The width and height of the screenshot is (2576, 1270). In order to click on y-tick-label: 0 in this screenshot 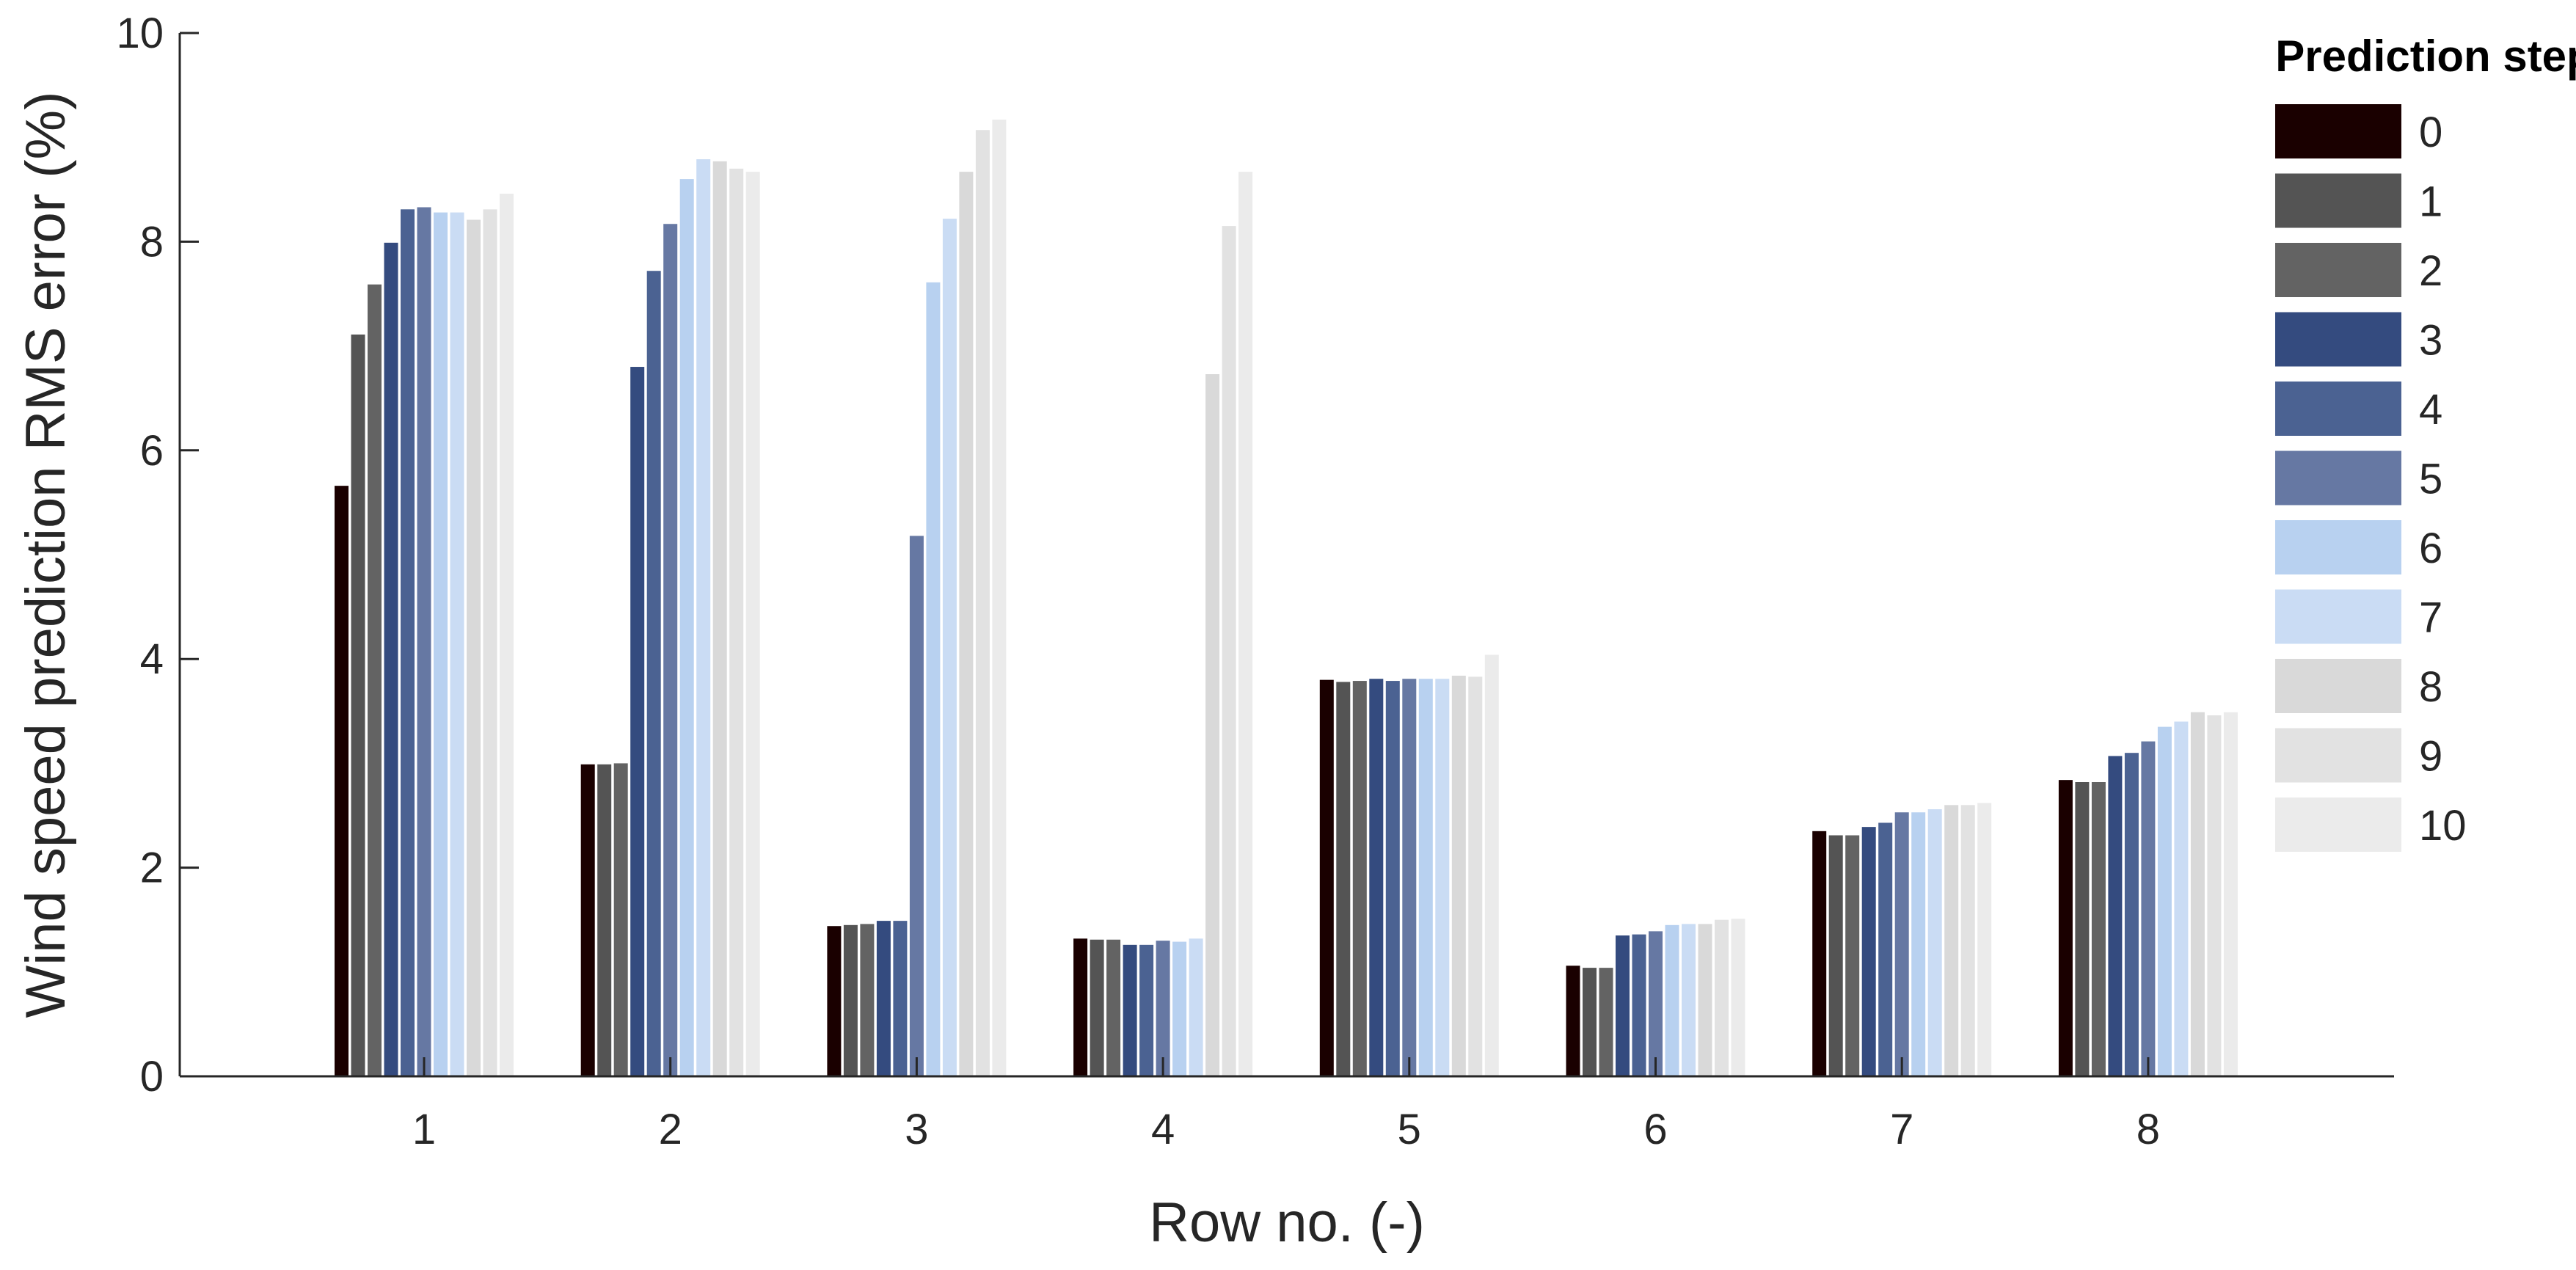, I will do `click(152, 1077)`.